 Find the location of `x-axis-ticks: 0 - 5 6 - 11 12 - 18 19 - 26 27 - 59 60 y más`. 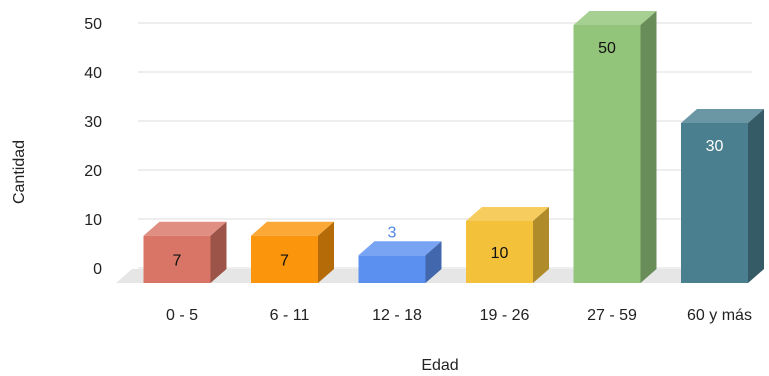

x-axis-ticks: 0 - 5 6 - 11 12 - 18 19 - 26 27 - 59 60 y más is located at coordinates (459, 315).